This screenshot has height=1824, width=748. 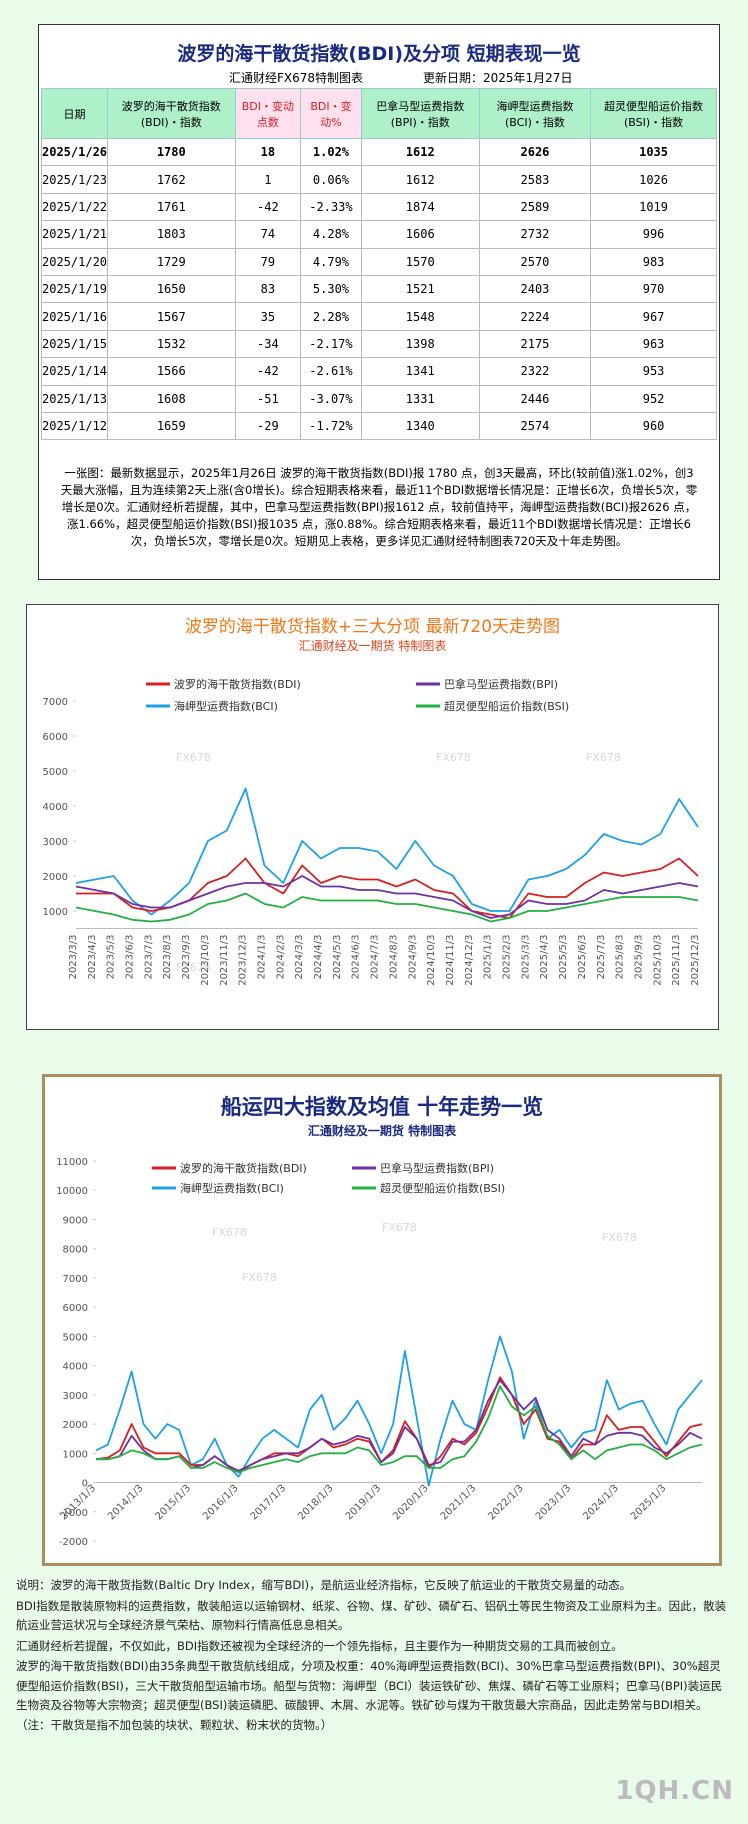 What do you see at coordinates (653, 398) in the screenshot?
I see `table-cell: 952` at bounding box center [653, 398].